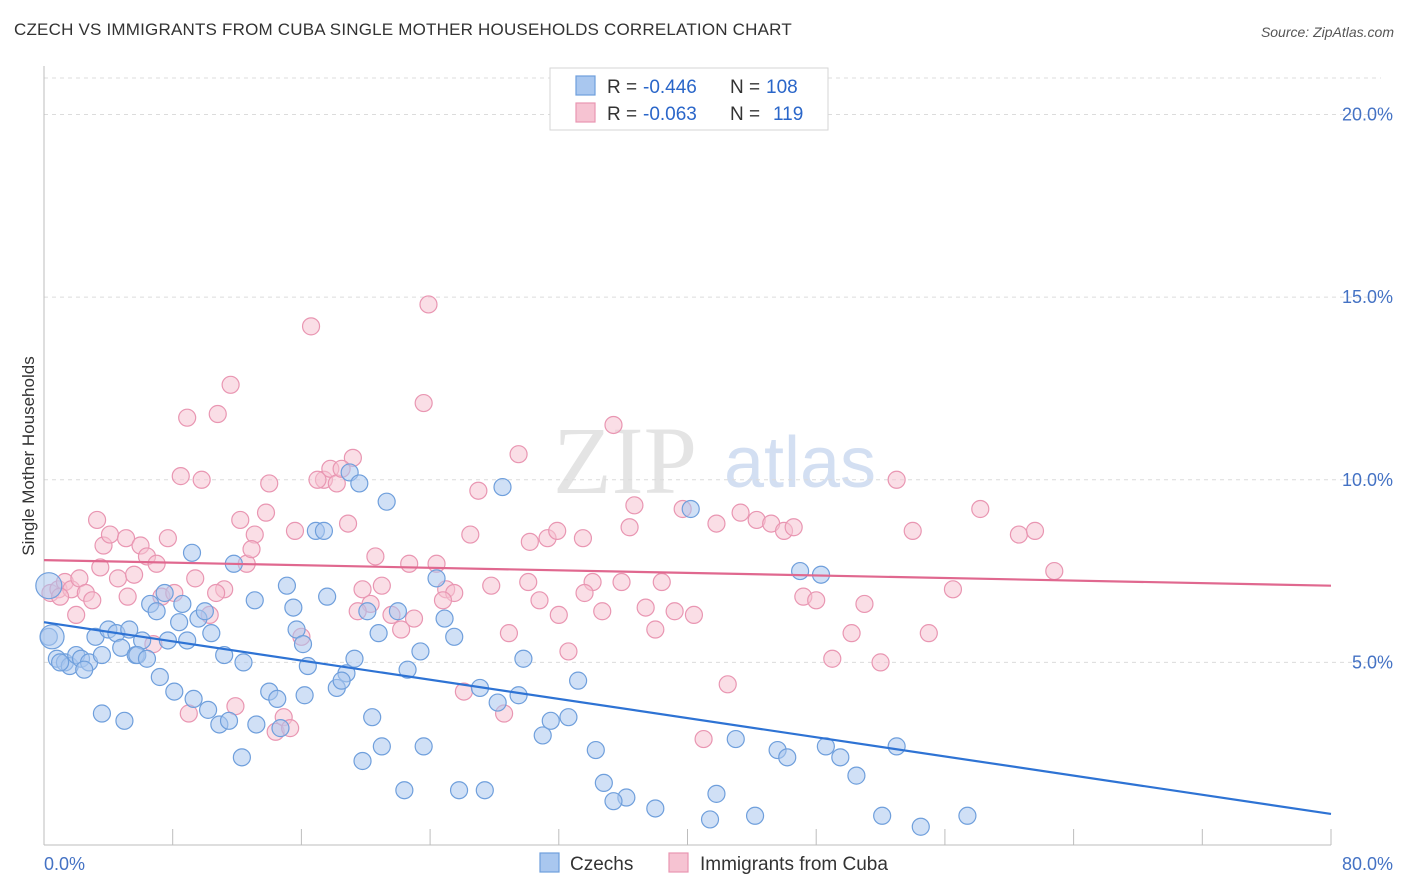 The height and width of the screenshot is (892, 1406). I want to click on y-tick-label: 15.0%, so click(1367, 297).